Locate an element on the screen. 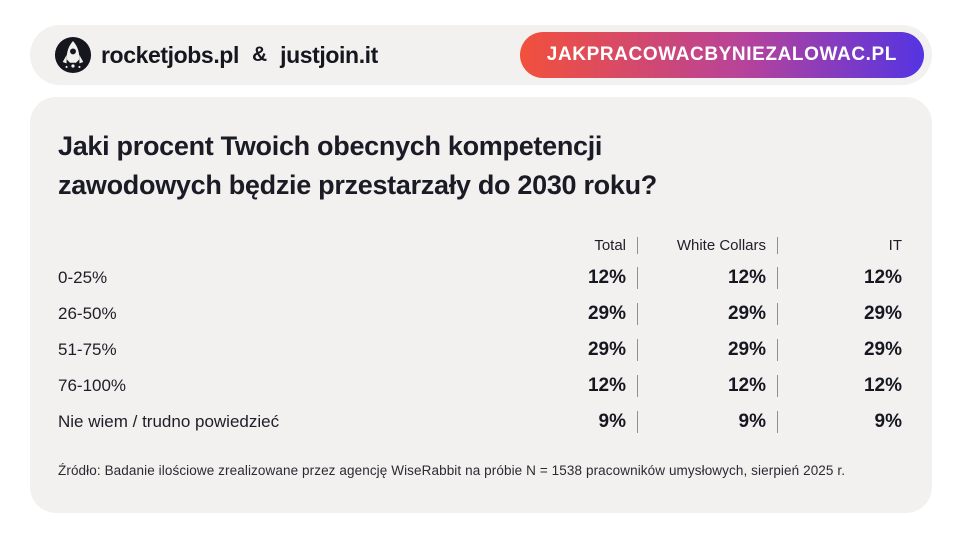 The height and width of the screenshot is (540, 960). table-row: 51-75% 29% 29% 29% is located at coordinates (481, 350).